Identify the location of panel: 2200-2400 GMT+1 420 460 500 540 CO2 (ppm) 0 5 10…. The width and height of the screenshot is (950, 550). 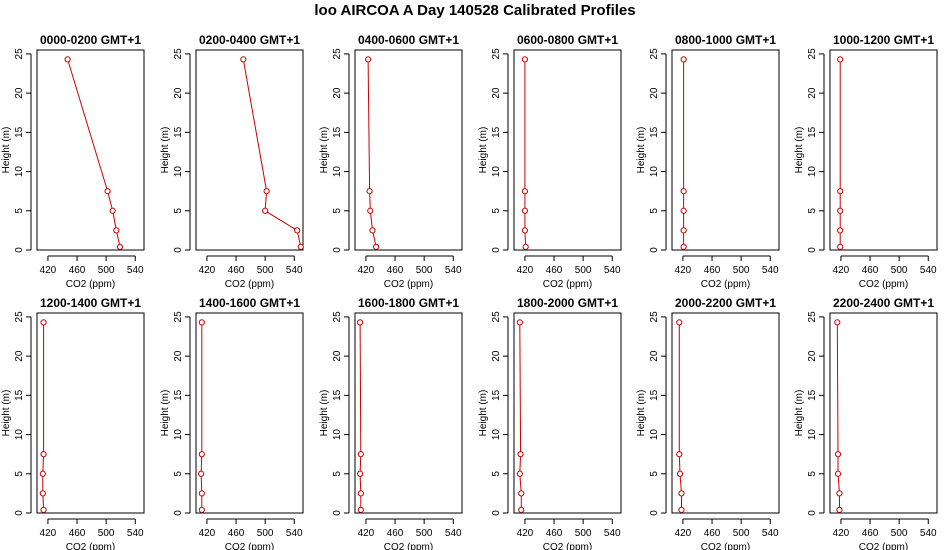
(866, 423).